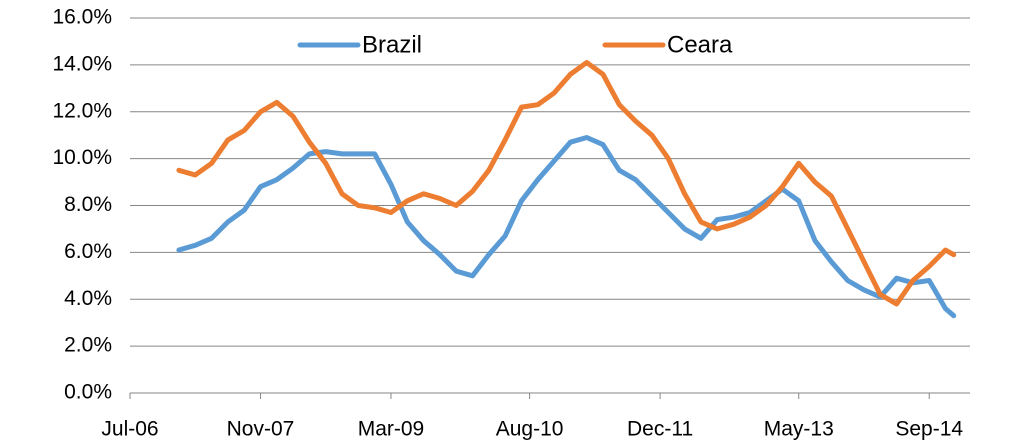  What do you see at coordinates (261, 429) in the screenshot?
I see `x-tick-label: Nov-07` at bounding box center [261, 429].